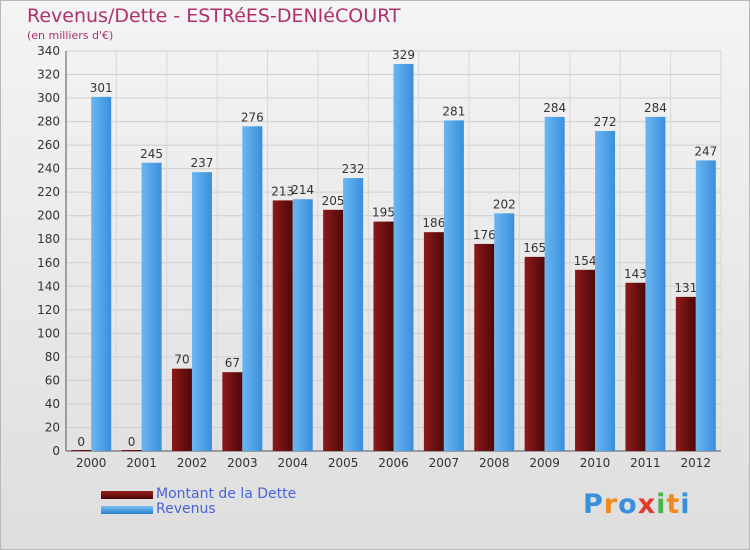  I want to click on x-tick-label: 2012, so click(696, 463).